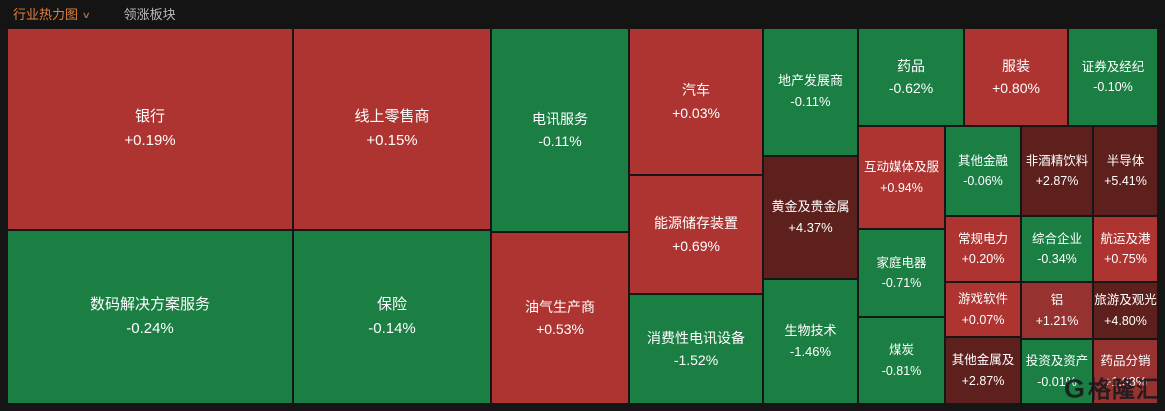 Image resolution: width=1165 pixels, height=411 pixels. What do you see at coordinates (810, 330) in the screenshot?
I see `sector-name: 生物技术` at bounding box center [810, 330].